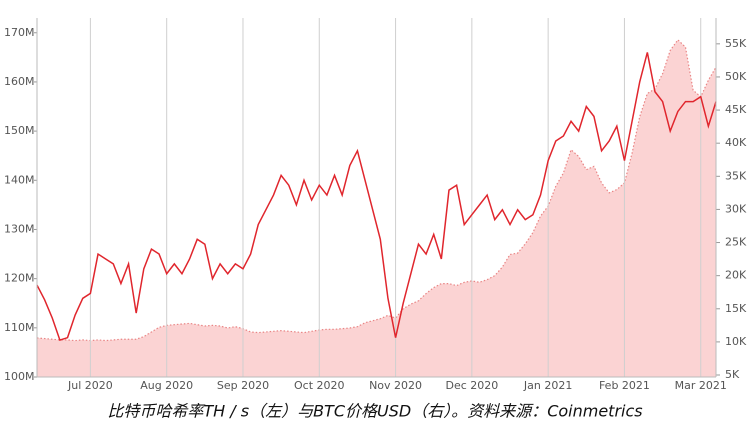 The image size is (750, 439). I want to click on y2-tick-label: 55K, so click(736, 43).